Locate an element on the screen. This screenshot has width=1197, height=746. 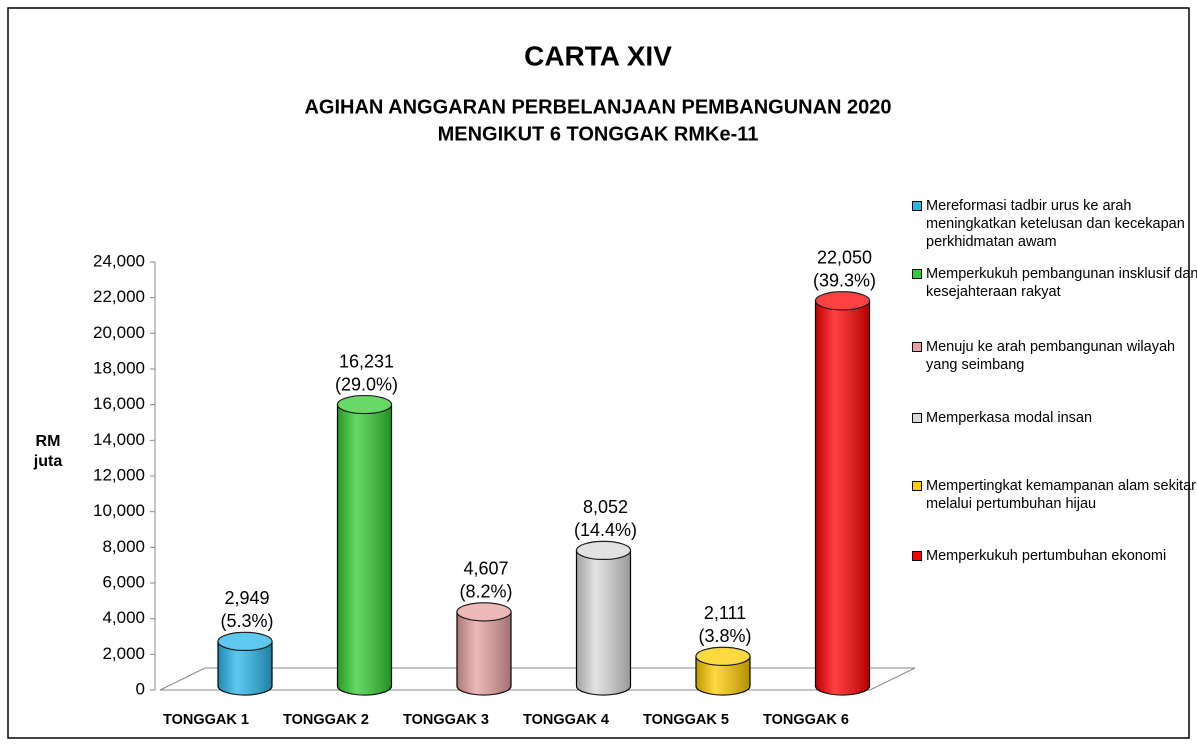
legend-label: Memperkasa modal insan is located at coordinates (1009, 418).